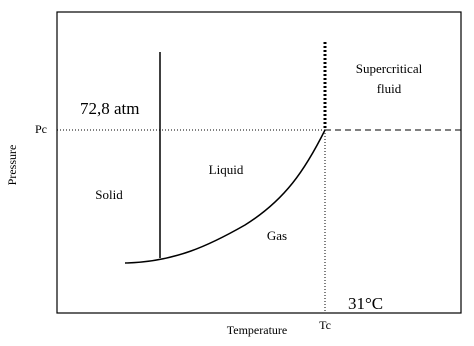 The width and height of the screenshot is (474, 346). What do you see at coordinates (109, 194) in the screenshot?
I see `solid-label: Solid` at bounding box center [109, 194].